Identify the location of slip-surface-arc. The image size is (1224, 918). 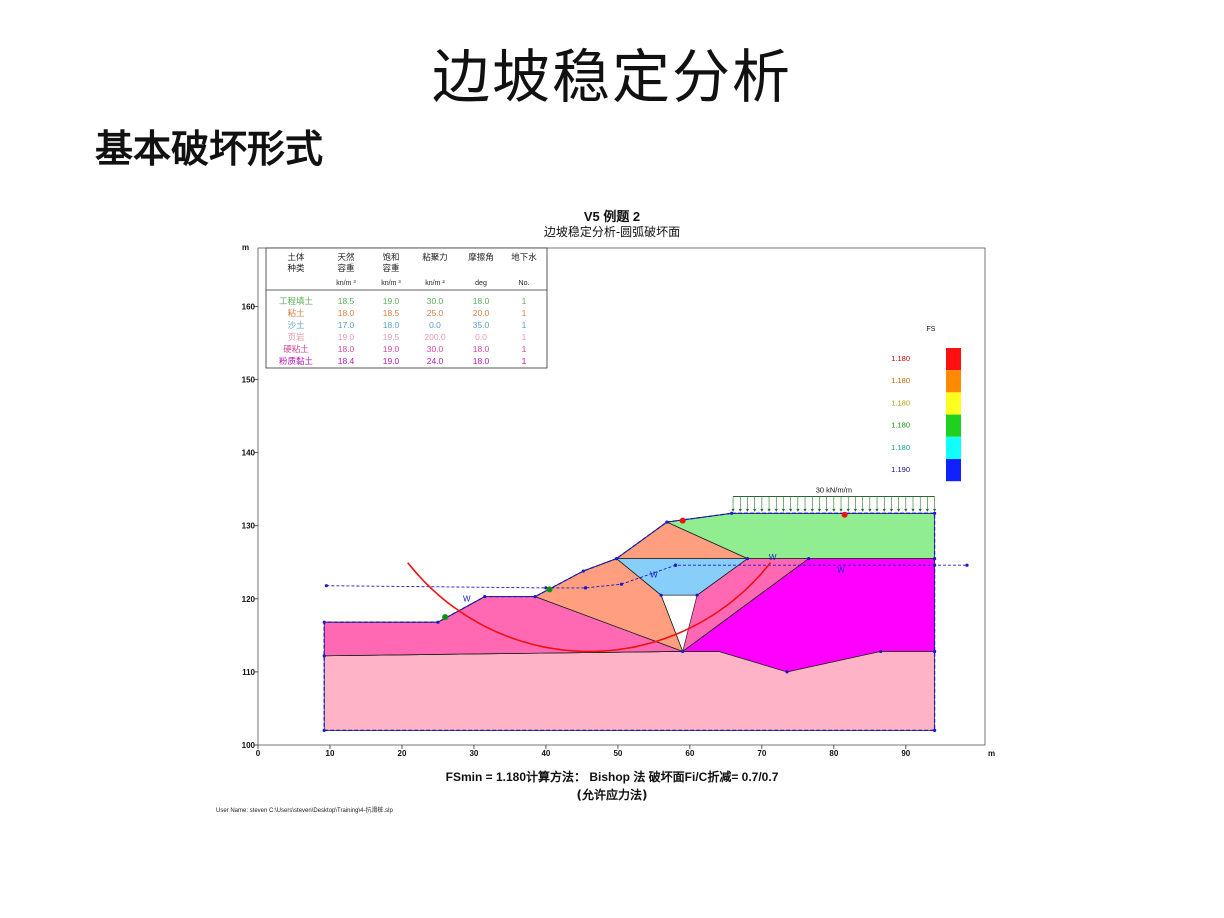
(589, 607).